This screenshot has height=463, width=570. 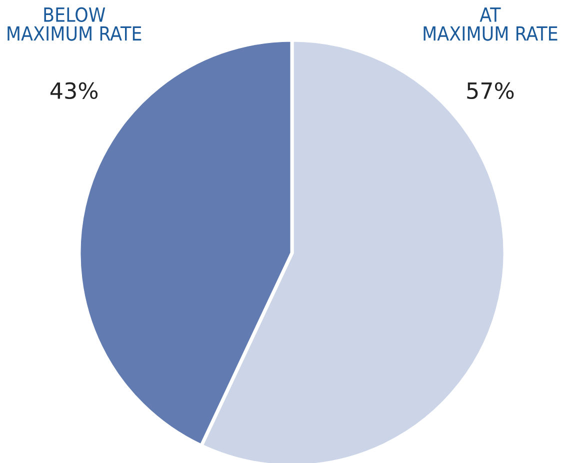 What do you see at coordinates (490, 91) in the screenshot?
I see `data-label: 57%` at bounding box center [490, 91].